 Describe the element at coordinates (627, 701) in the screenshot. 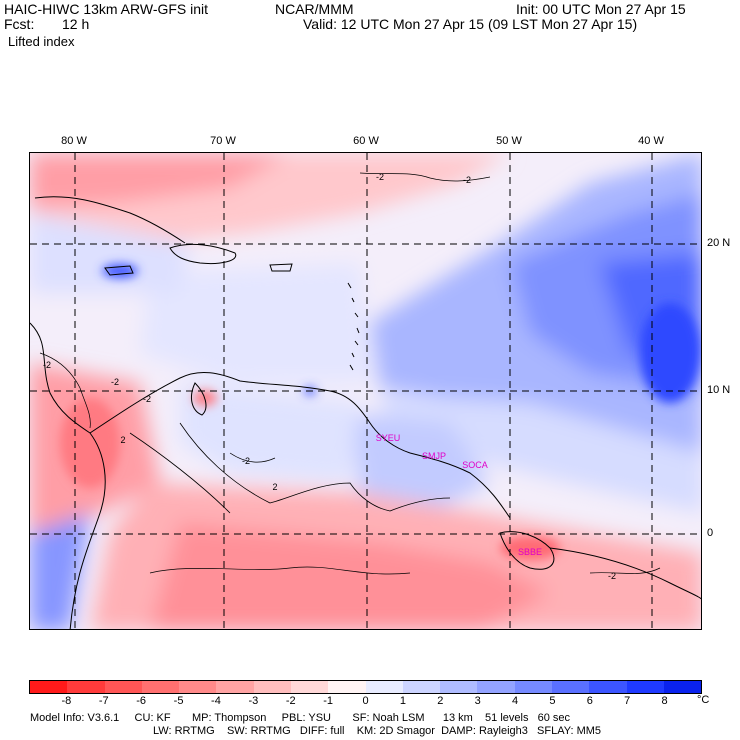

I see `colorbar-tick-label: 7` at that location.